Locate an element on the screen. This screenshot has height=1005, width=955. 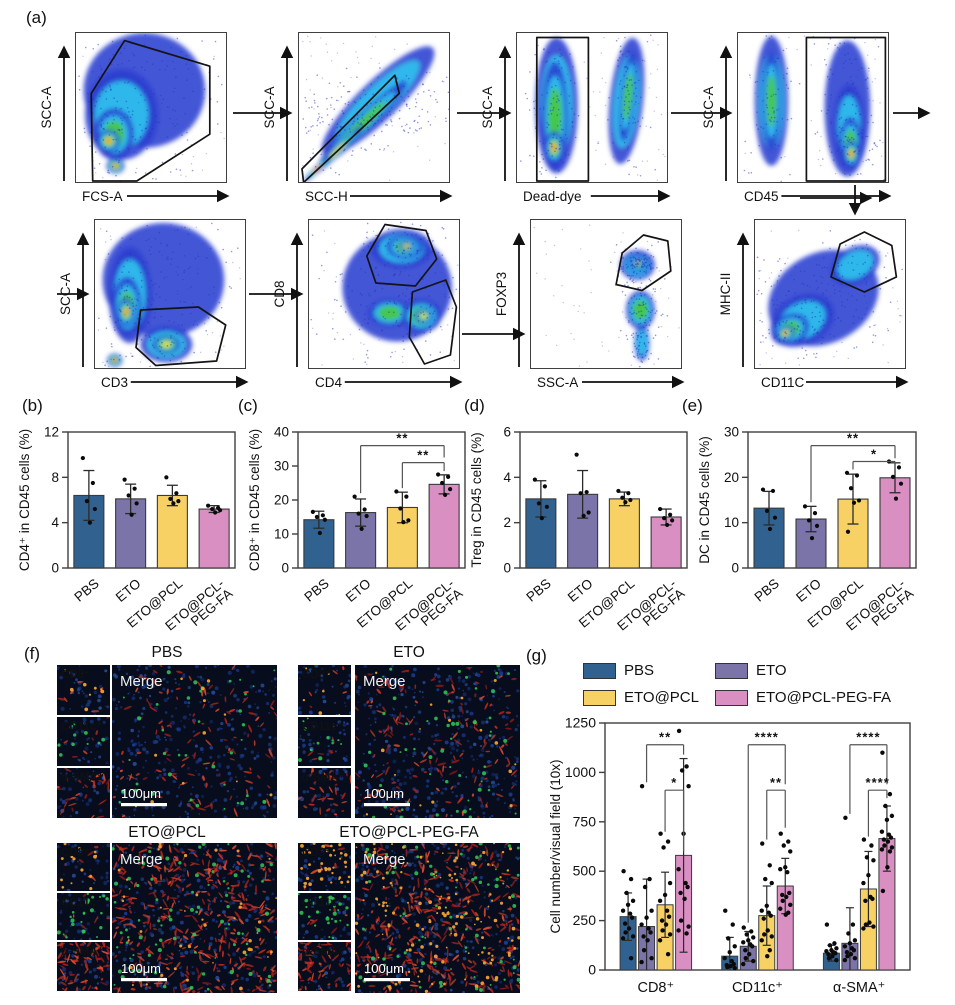
svg-text: MHC-II is located at coordinates (725, 294).